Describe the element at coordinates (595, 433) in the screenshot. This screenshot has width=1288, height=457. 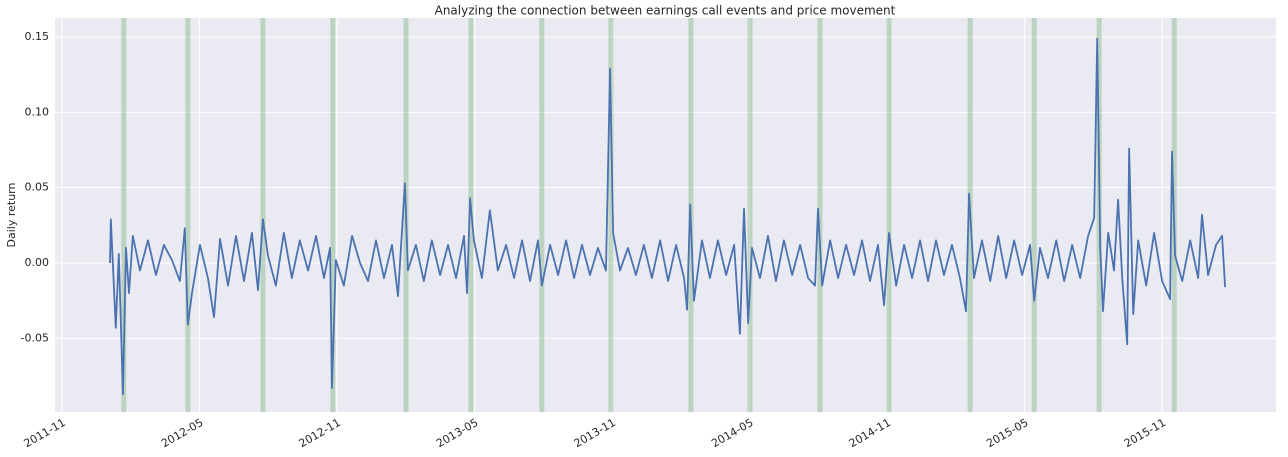
I see `x-tick-label: 2013-11` at that location.